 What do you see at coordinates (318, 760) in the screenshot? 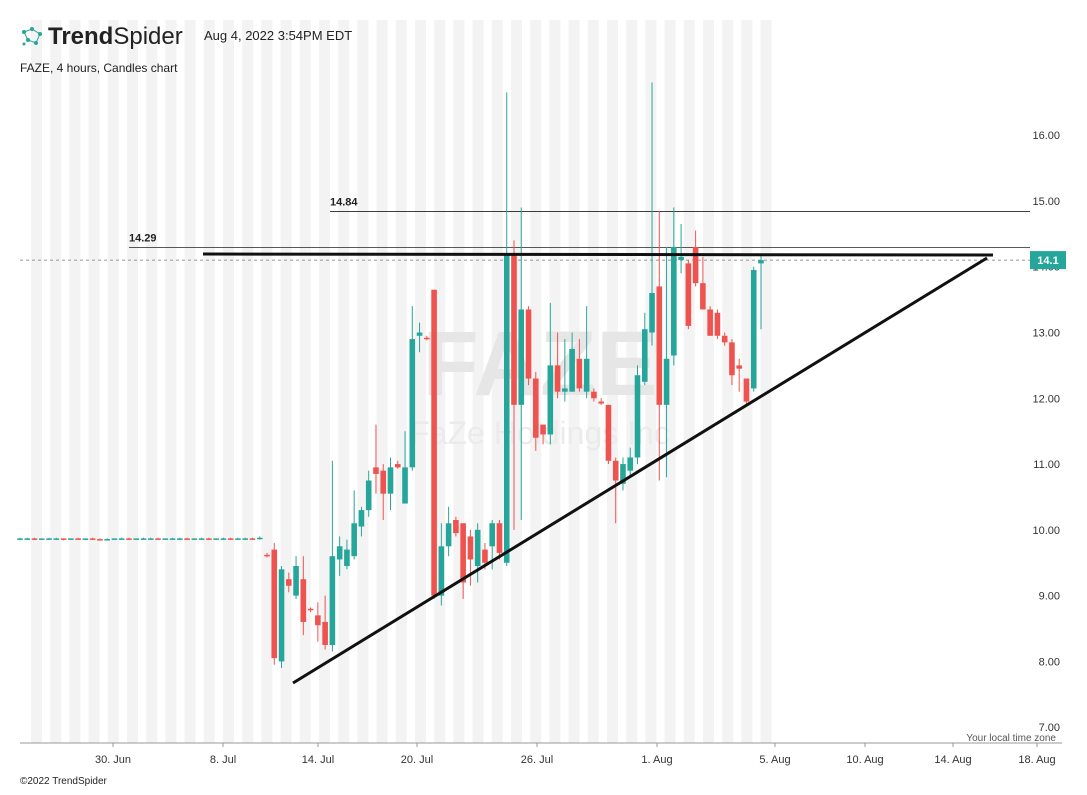
I see `x-tick-label: 14. Jul` at bounding box center [318, 760].